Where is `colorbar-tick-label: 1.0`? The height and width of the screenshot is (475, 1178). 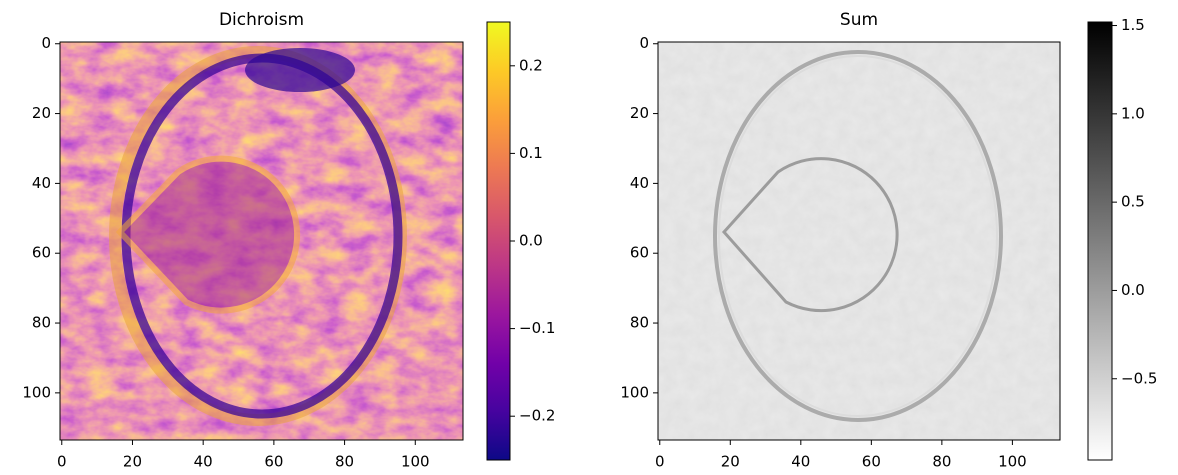 colorbar-tick-label: 1.0 is located at coordinates (1133, 113).